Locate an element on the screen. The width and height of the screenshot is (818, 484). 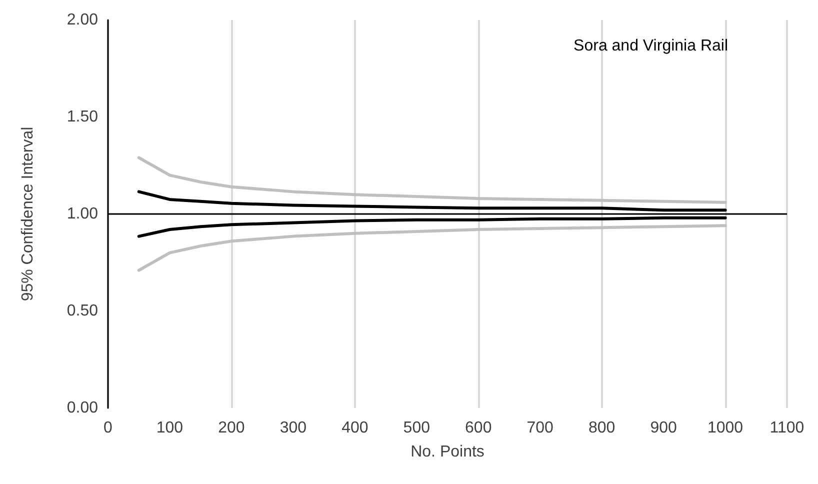
y-tick-label: 2.00 is located at coordinates (82, 20).